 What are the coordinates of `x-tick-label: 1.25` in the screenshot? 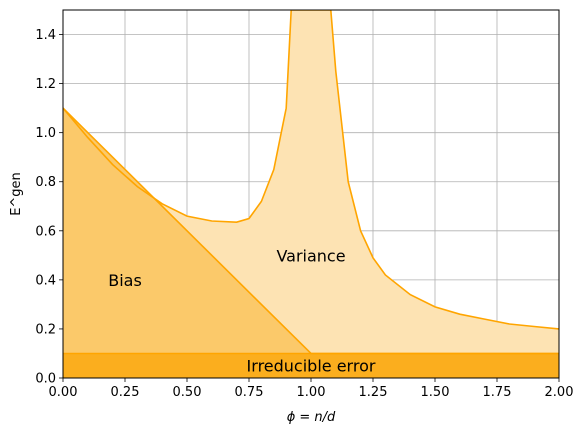 It's located at (373, 392).